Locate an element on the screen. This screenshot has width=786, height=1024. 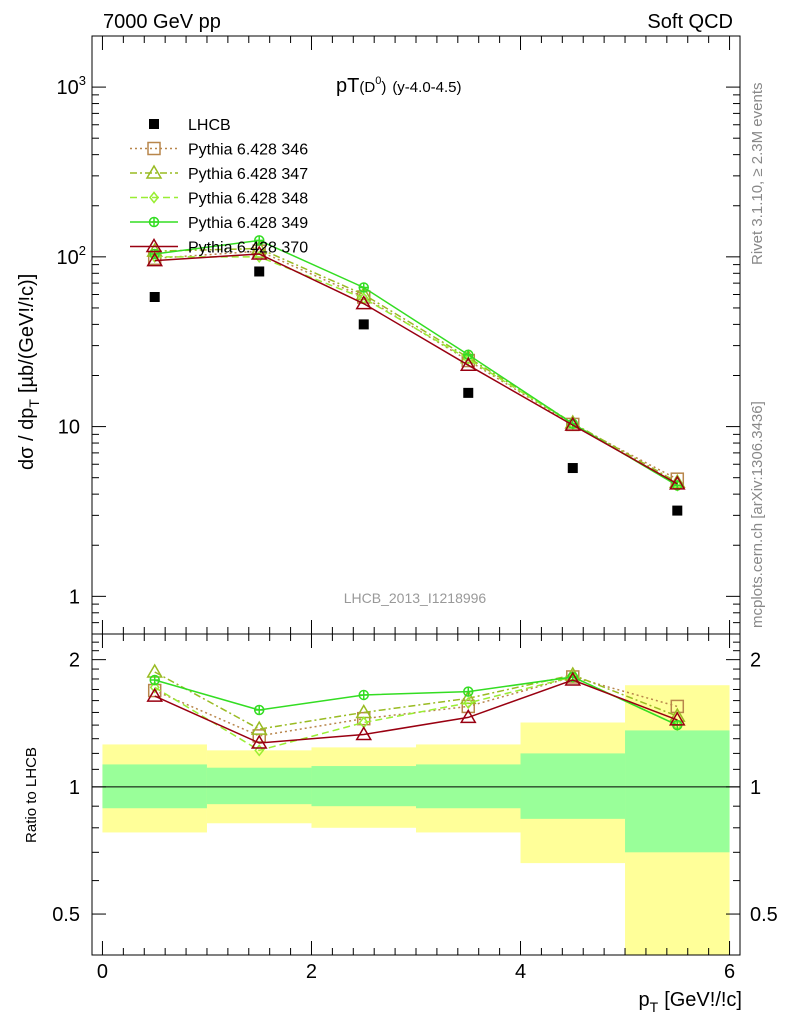
x-tick-label-0: 0 is located at coordinates (102, 972).